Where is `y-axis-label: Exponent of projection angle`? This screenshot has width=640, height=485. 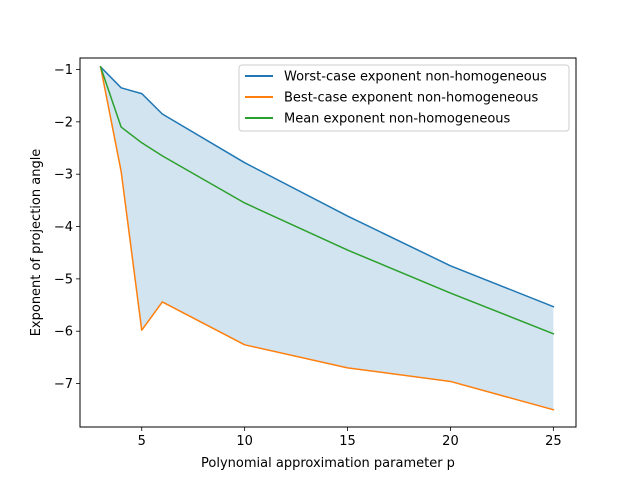
y-axis-label: Exponent of projection angle is located at coordinates (36, 243).